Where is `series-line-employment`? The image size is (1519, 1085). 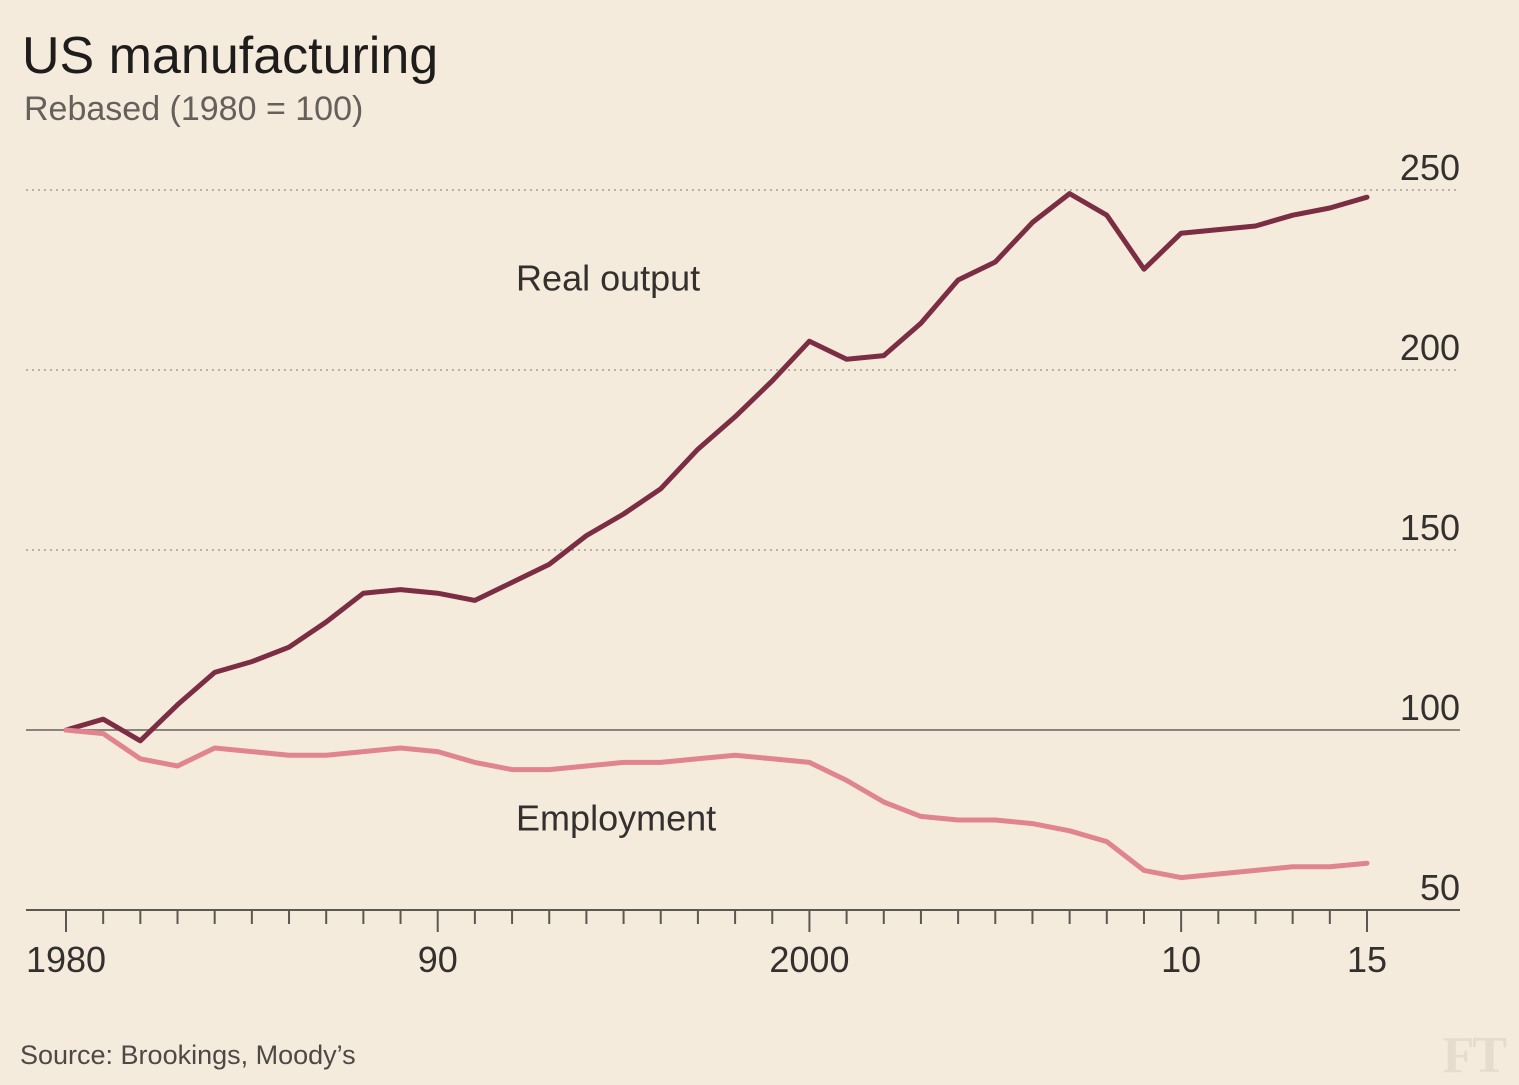
series-line-employment is located at coordinates (716, 804).